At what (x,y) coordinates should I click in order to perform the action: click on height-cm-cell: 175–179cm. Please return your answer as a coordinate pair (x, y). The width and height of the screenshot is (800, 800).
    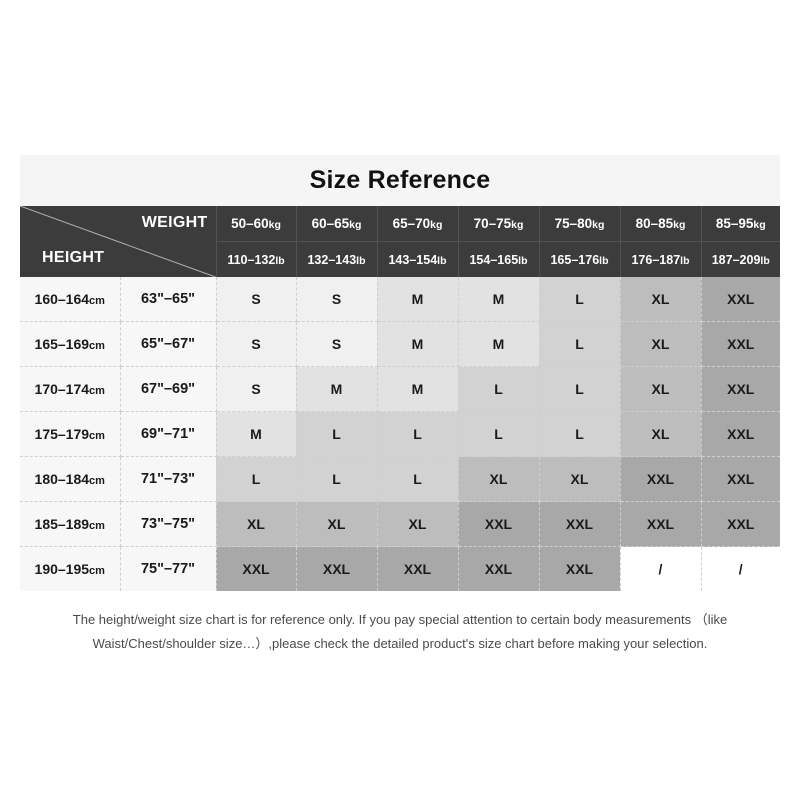
    Looking at the image, I should click on (70, 434).